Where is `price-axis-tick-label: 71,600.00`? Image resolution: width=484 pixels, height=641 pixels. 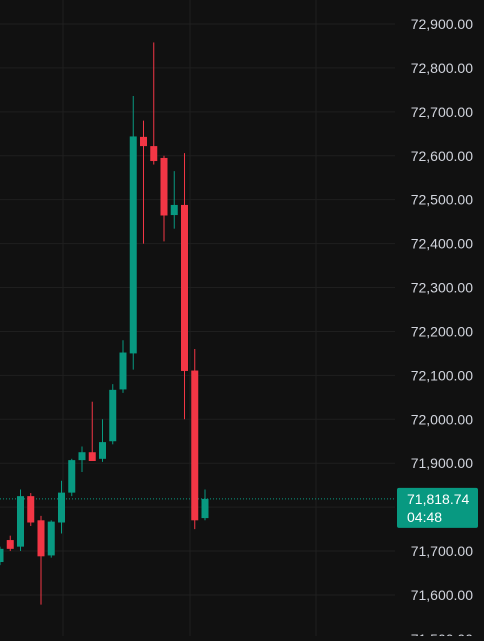
price-axis-tick-label: 71,600.00 is located at coordinates (442, 595).